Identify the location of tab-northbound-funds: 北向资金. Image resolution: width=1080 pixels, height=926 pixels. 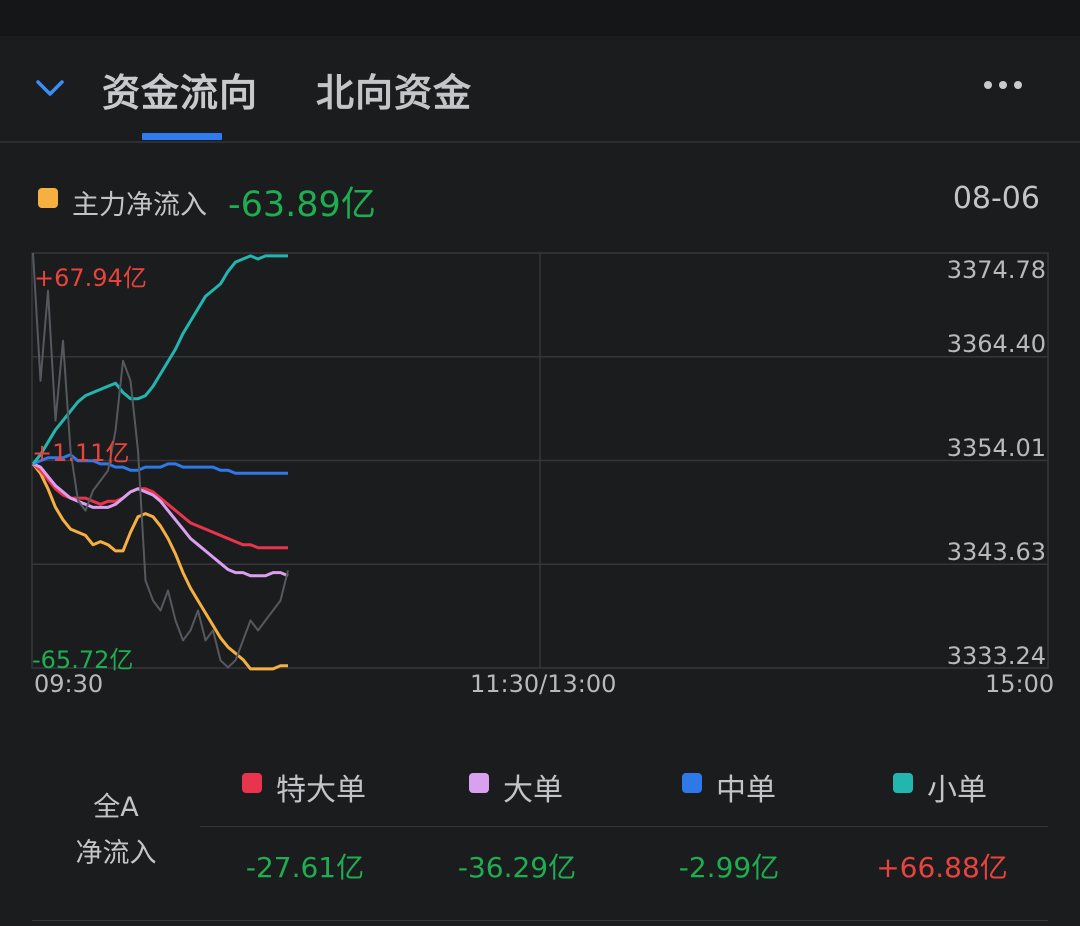
(394, 93).